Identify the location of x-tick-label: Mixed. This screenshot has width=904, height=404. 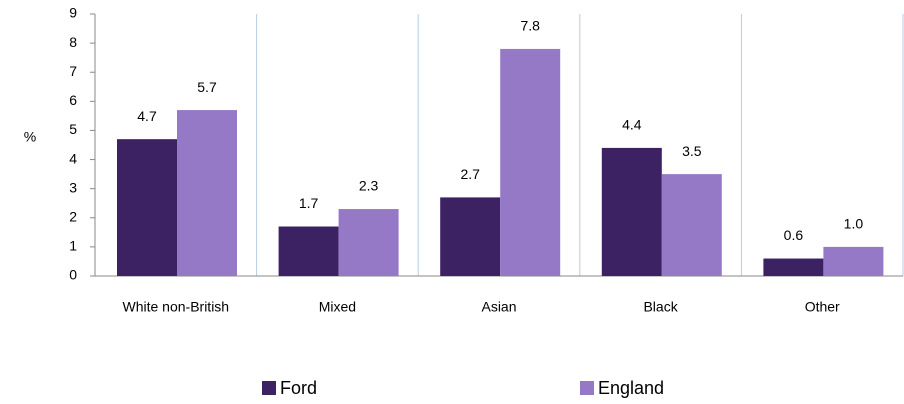
(337, 307).